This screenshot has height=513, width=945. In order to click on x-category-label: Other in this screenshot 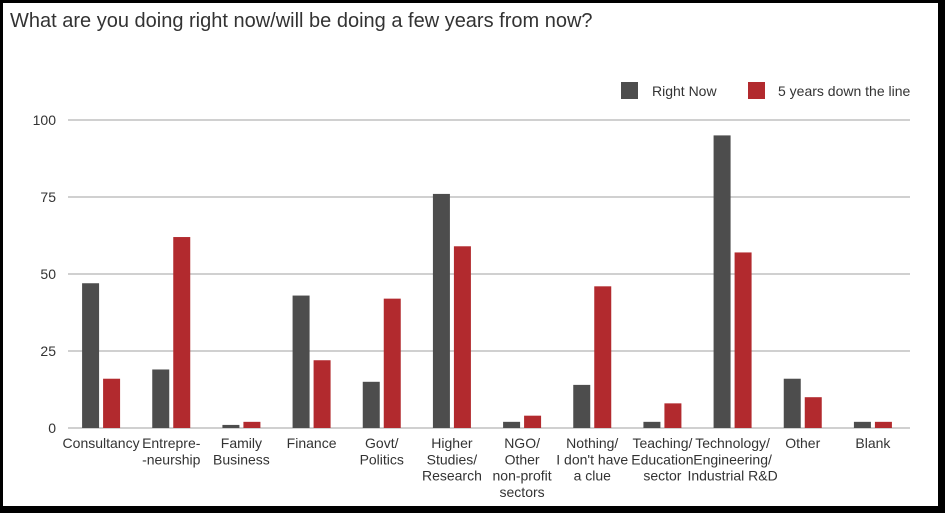, I will do `click(802, 443)`.